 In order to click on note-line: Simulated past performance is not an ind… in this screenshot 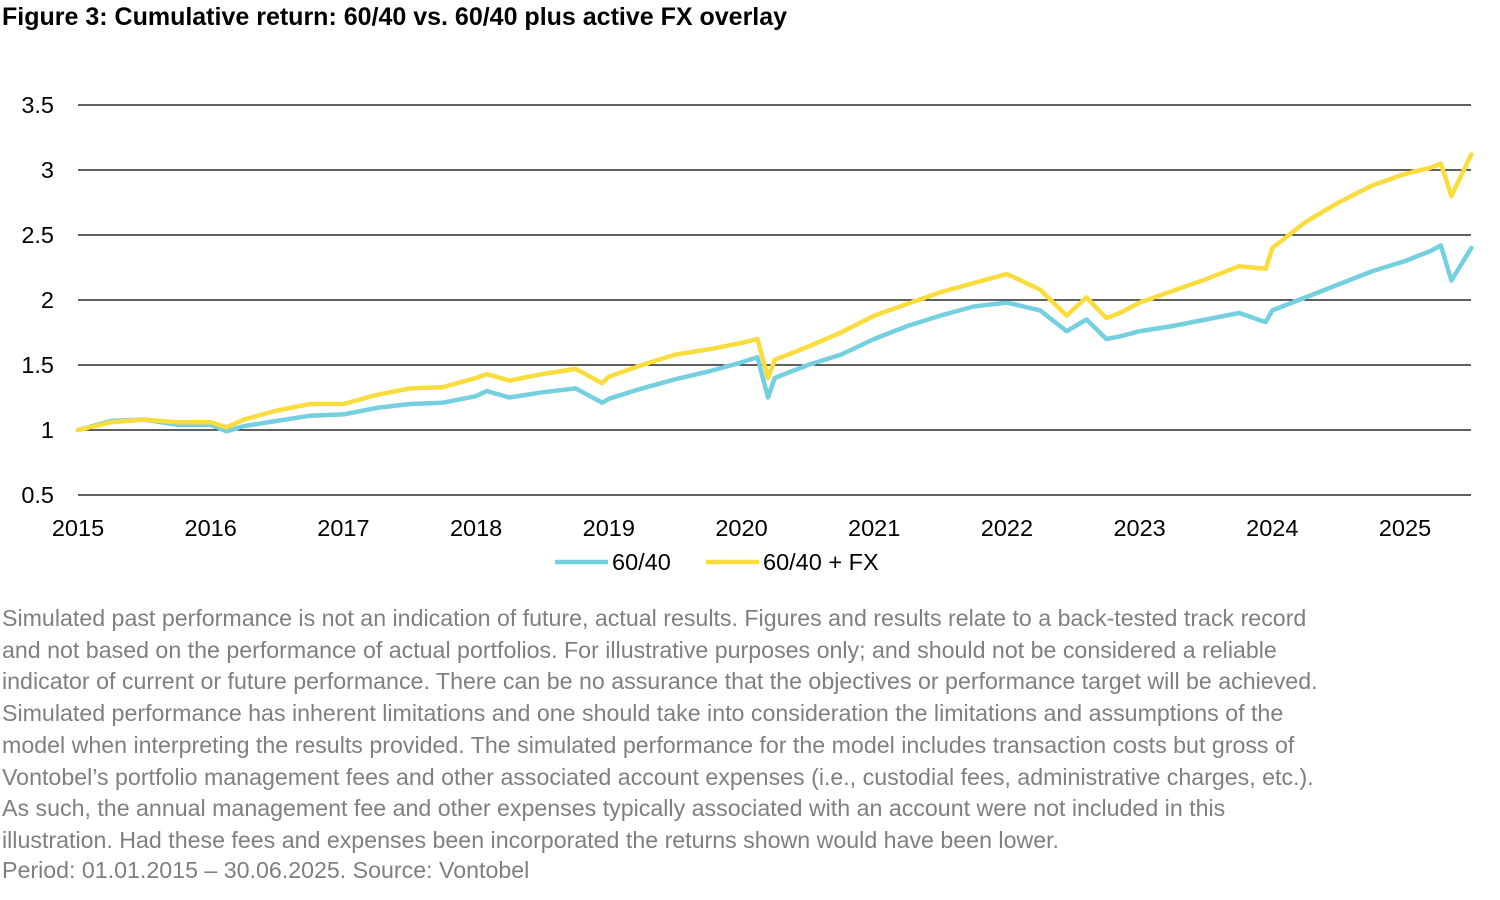, I will do `click(654, 618)`.